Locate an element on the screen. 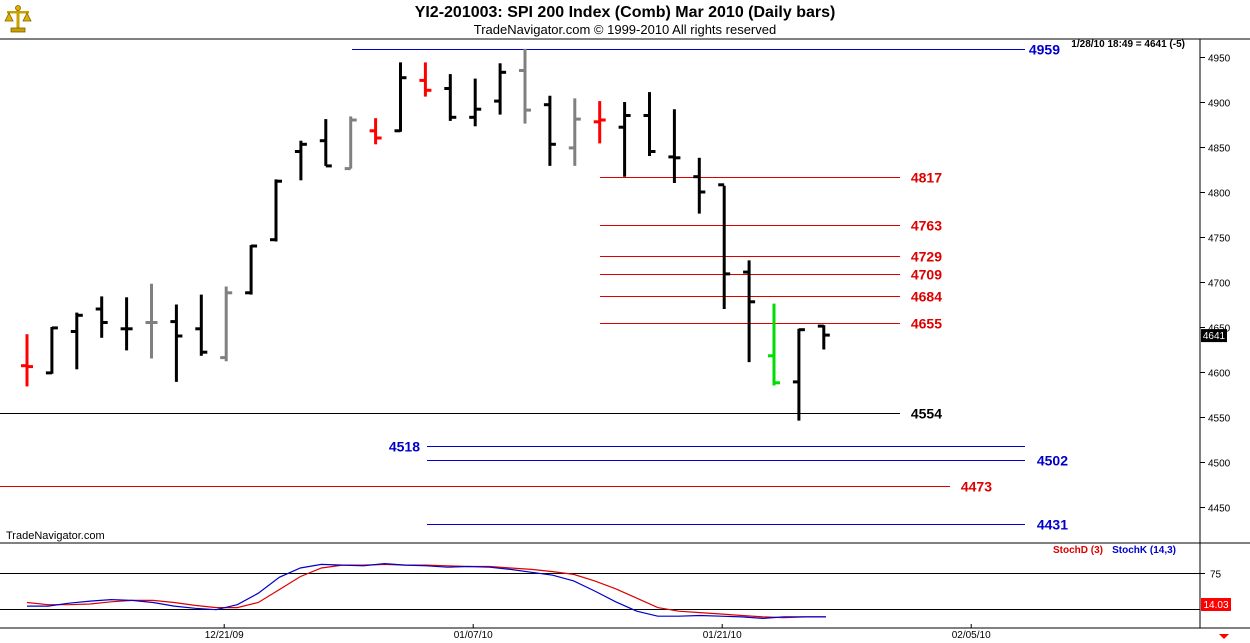  watermark-label: TradeNavigator.com is located at coordinates (55, 536).